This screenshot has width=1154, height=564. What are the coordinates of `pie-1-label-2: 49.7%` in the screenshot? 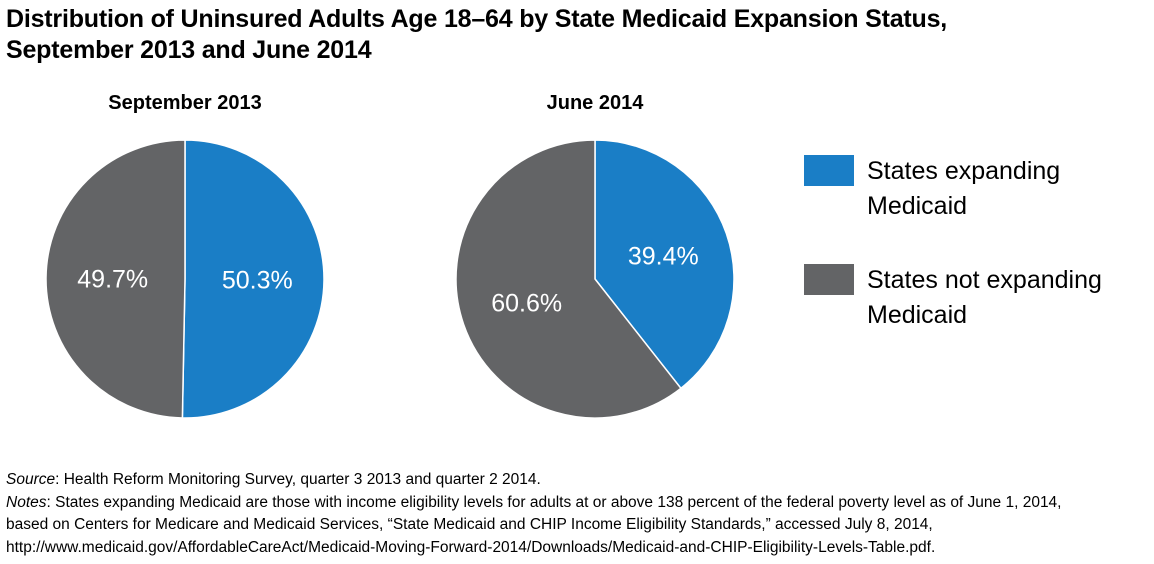 It's located at (112, 279).